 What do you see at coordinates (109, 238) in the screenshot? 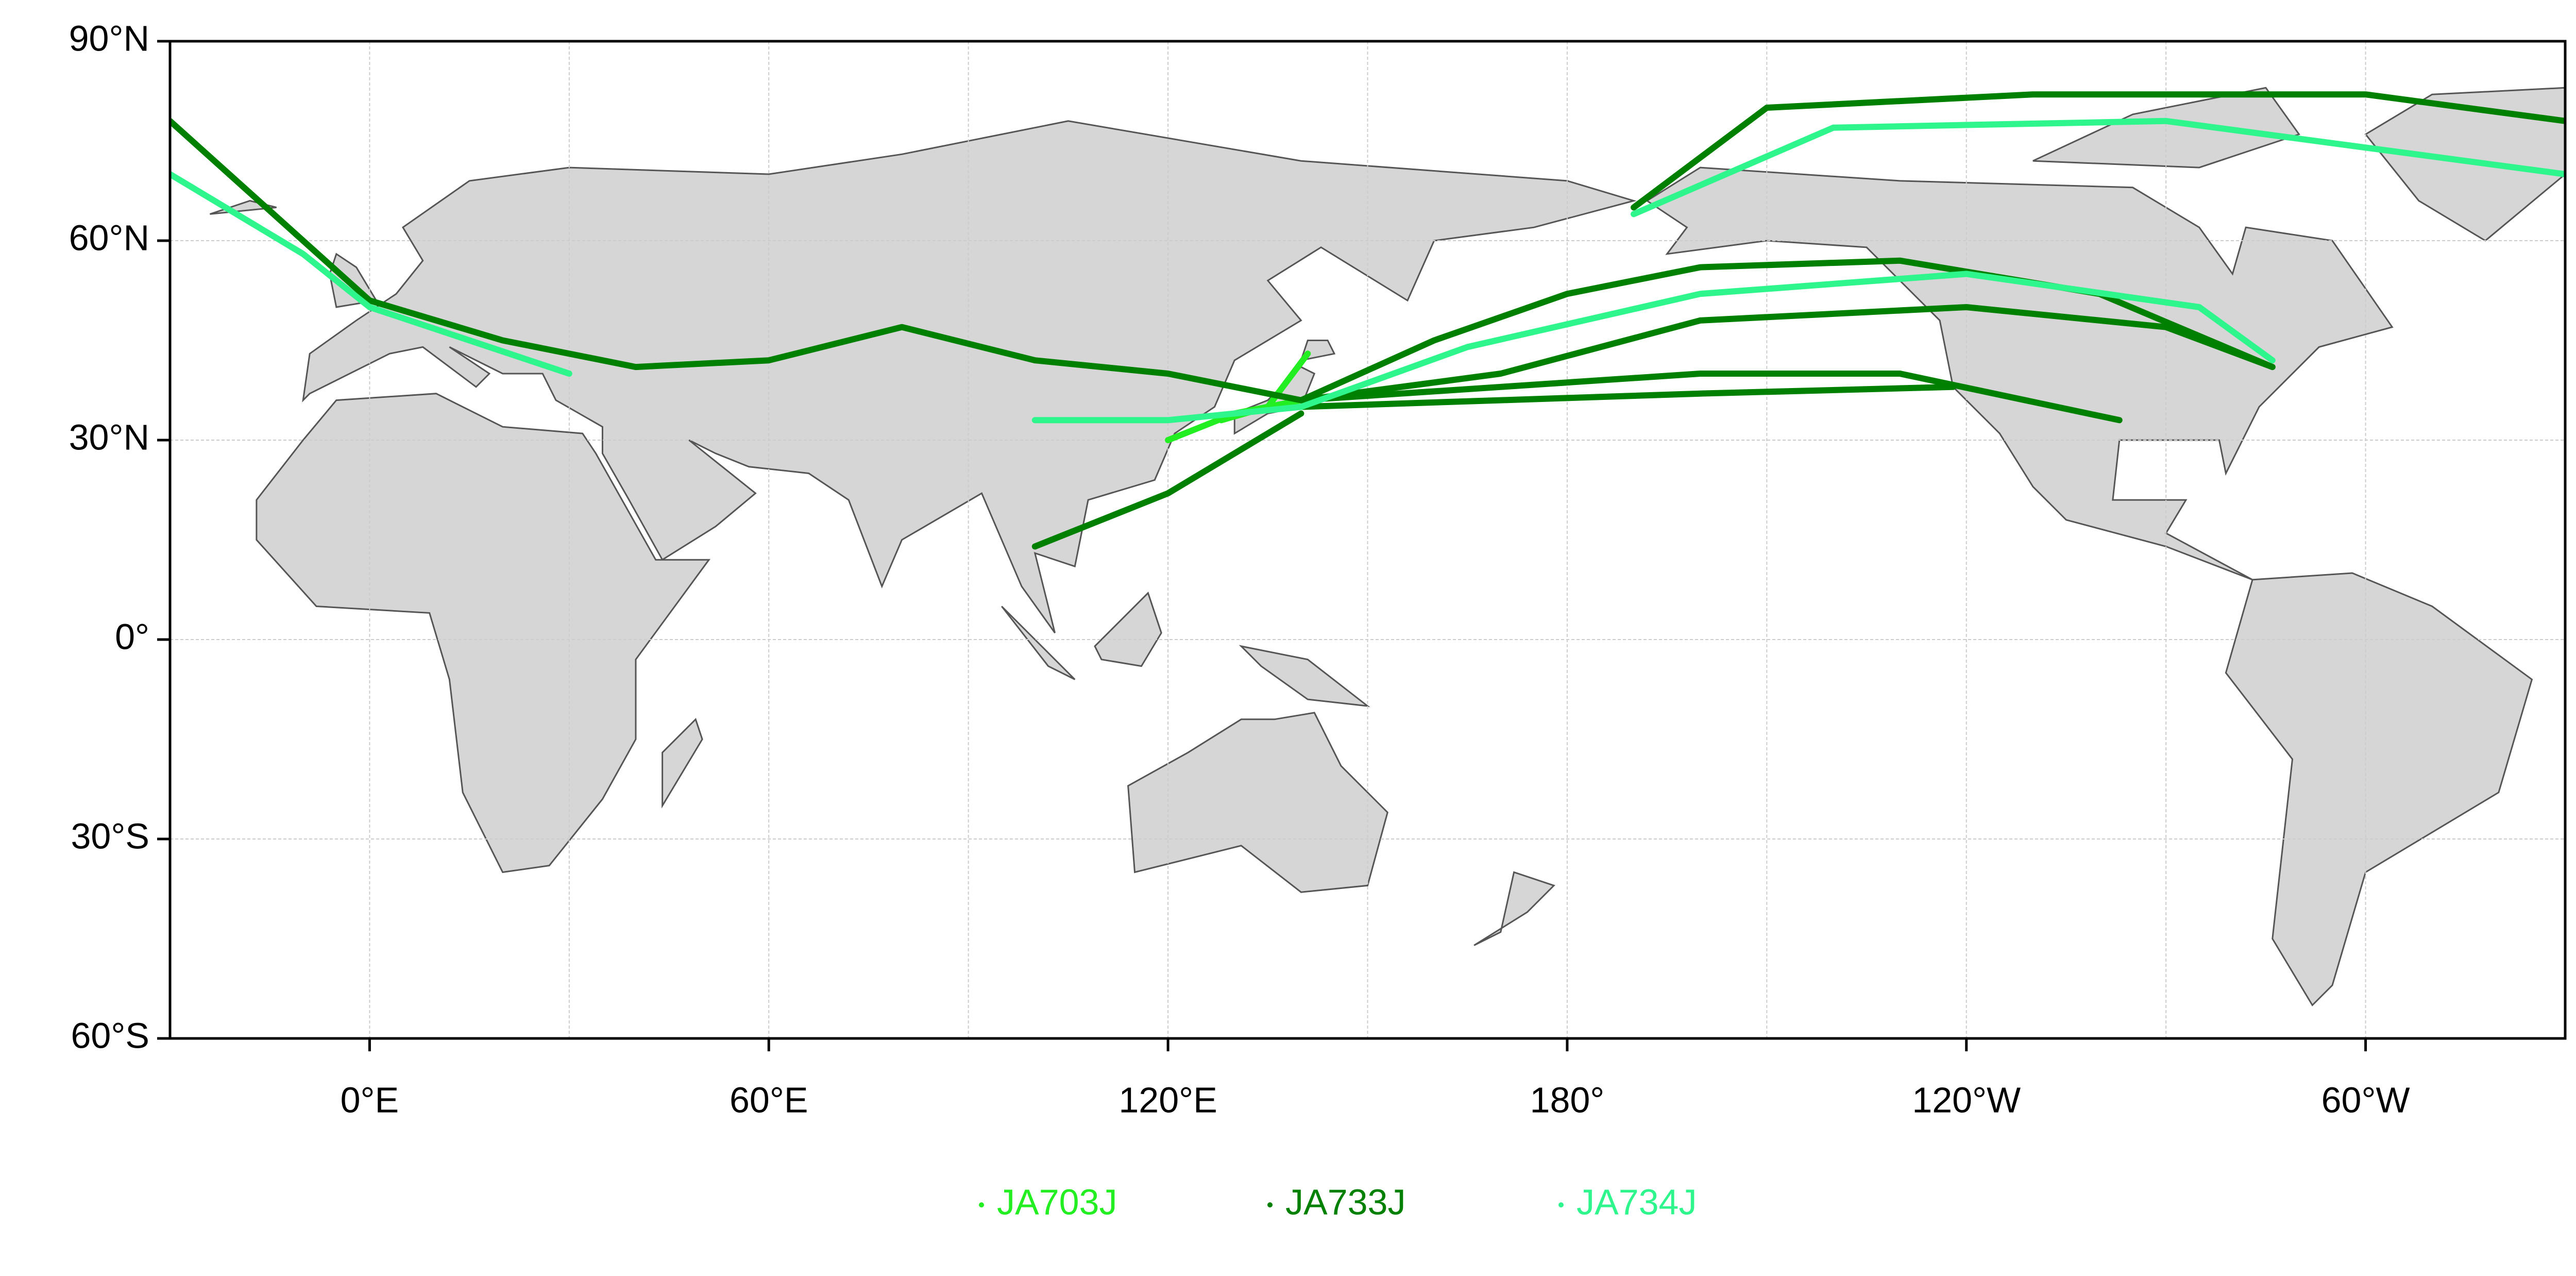
I see `y-tick-label: 60°N` at bounding box center [109, 238].